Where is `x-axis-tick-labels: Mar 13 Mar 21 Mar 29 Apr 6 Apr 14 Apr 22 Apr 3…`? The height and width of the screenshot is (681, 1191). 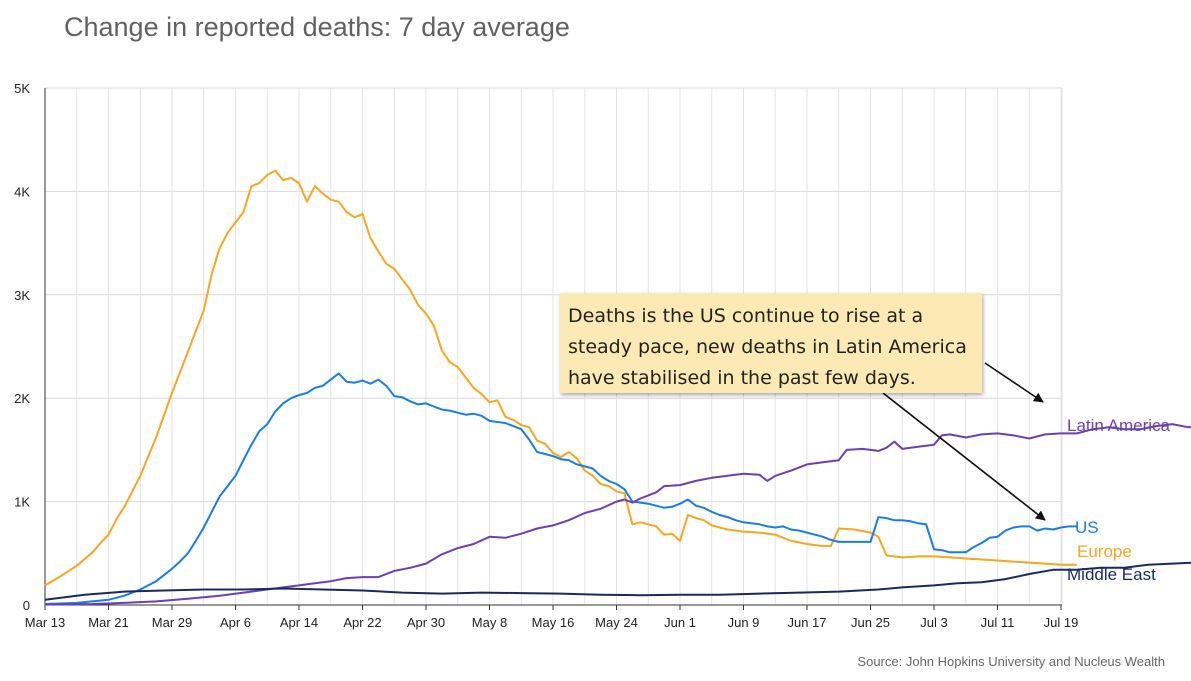
x-axis-tick-labels: Mar 13 Mar 21 Mar 29 Apr 6 Apr 14 Apr 22 Apr 3… is located at coordinates (552, 622).